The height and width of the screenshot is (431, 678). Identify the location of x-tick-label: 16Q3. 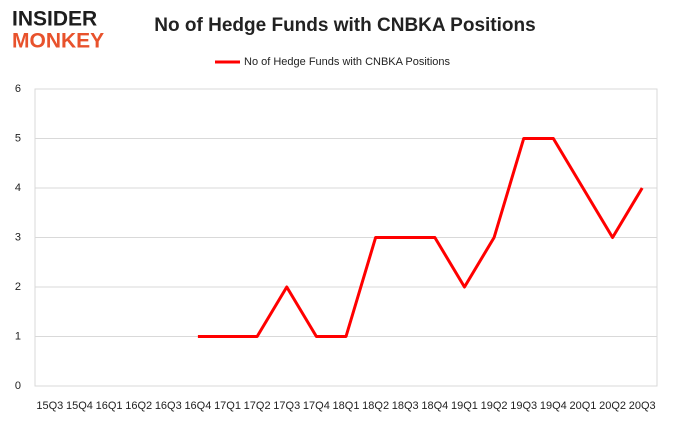
(168, 406).